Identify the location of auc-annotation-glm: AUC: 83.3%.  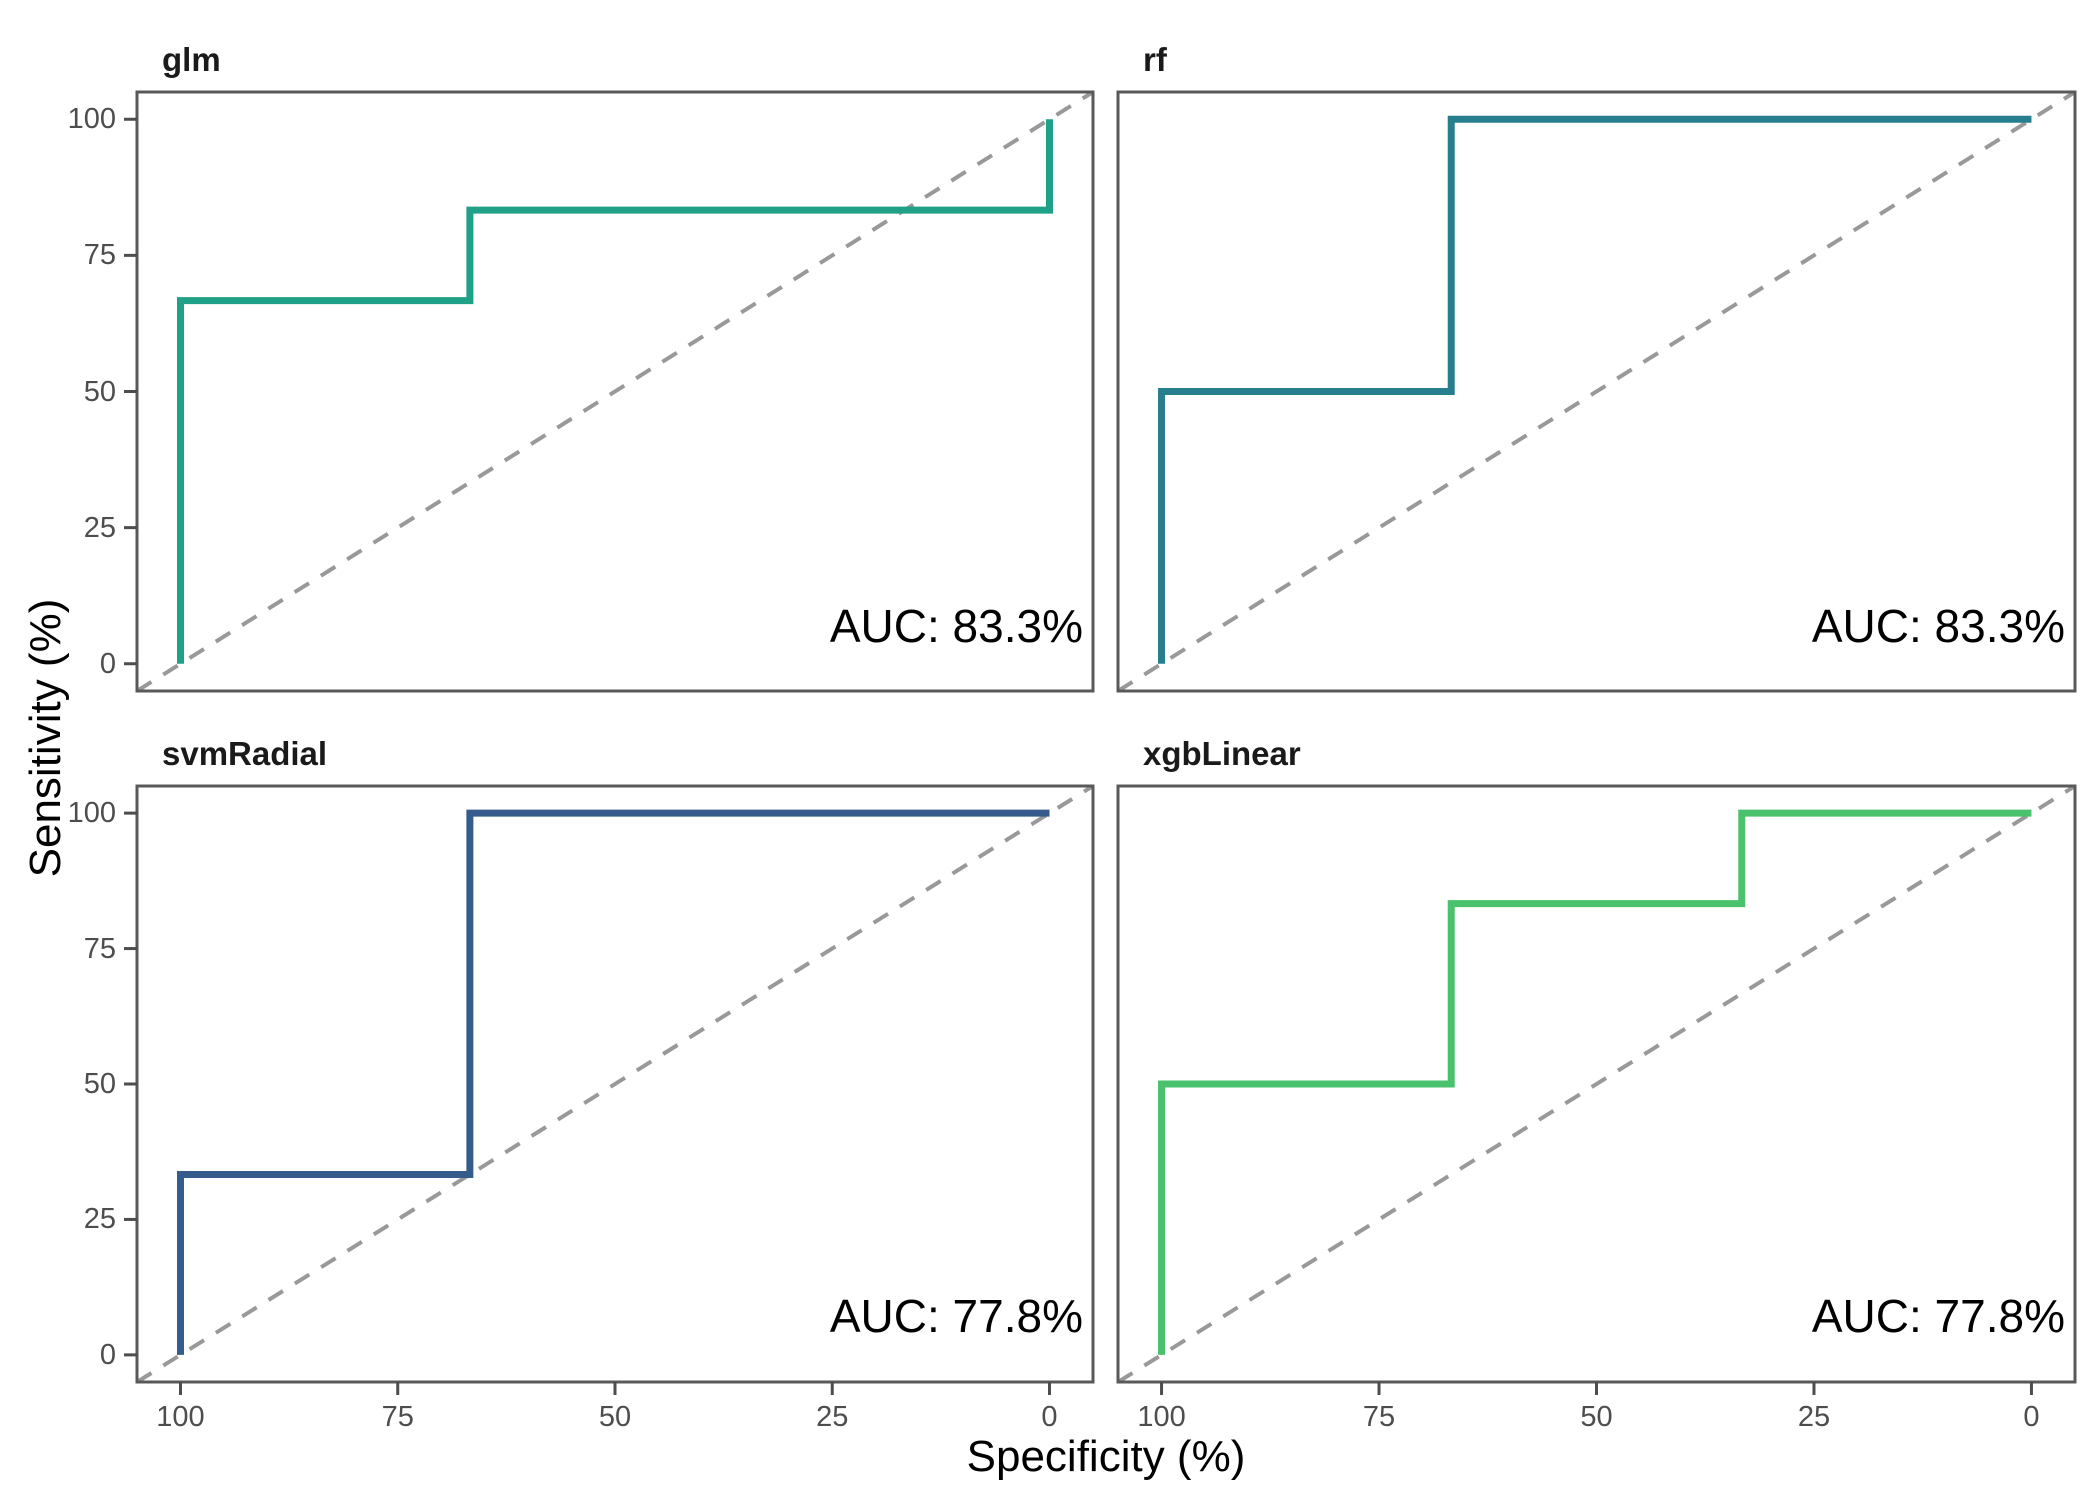
(956, 626).